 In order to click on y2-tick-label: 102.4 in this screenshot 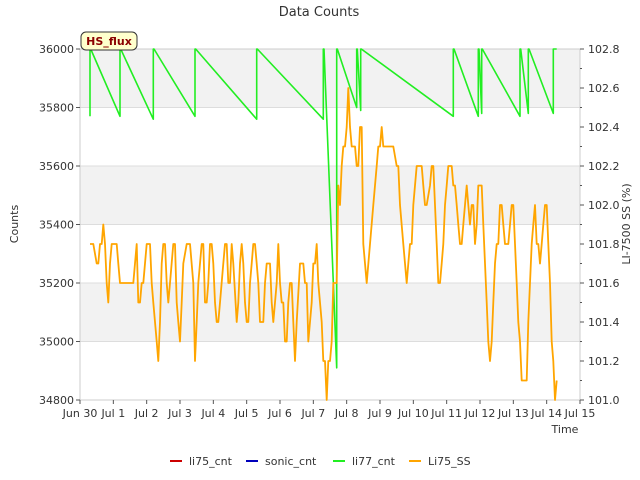, I will do `click(604, 127)`.